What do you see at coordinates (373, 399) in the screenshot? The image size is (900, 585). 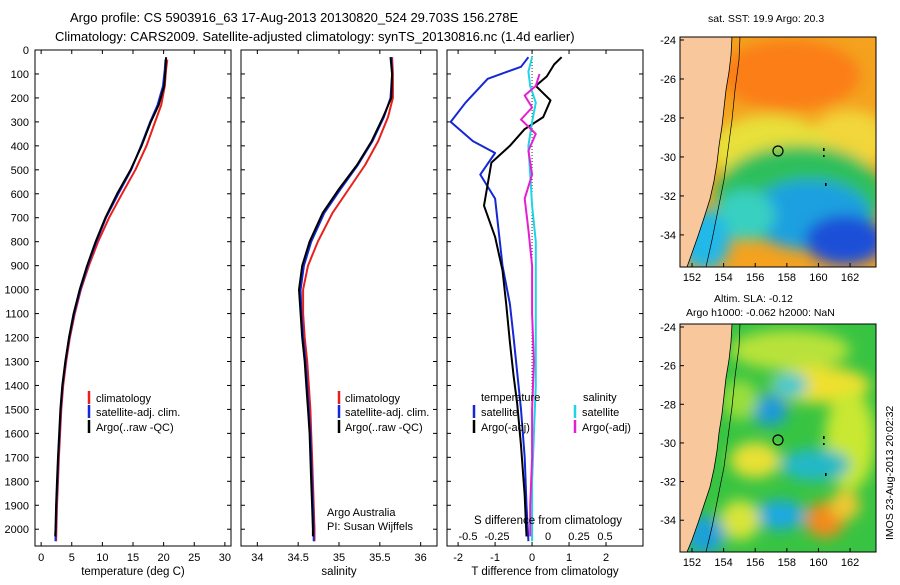 I see `legend-climatology: climatology` at bounding box center [373, 399].